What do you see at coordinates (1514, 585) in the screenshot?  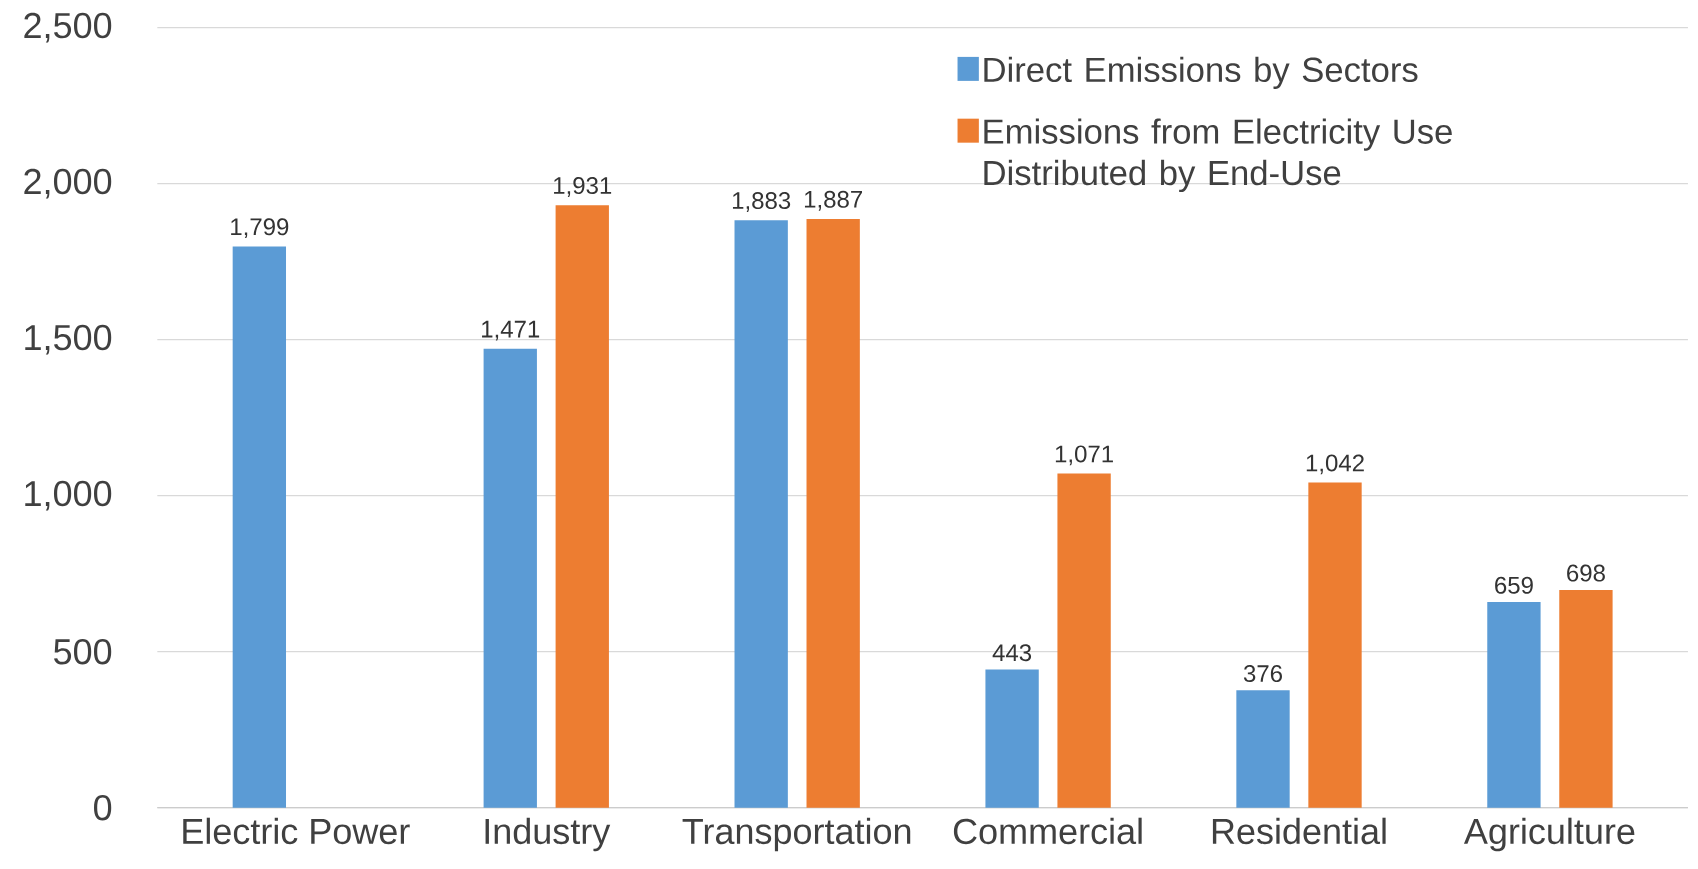 I see `data-label: 659` at bounding box center [1514, 585].